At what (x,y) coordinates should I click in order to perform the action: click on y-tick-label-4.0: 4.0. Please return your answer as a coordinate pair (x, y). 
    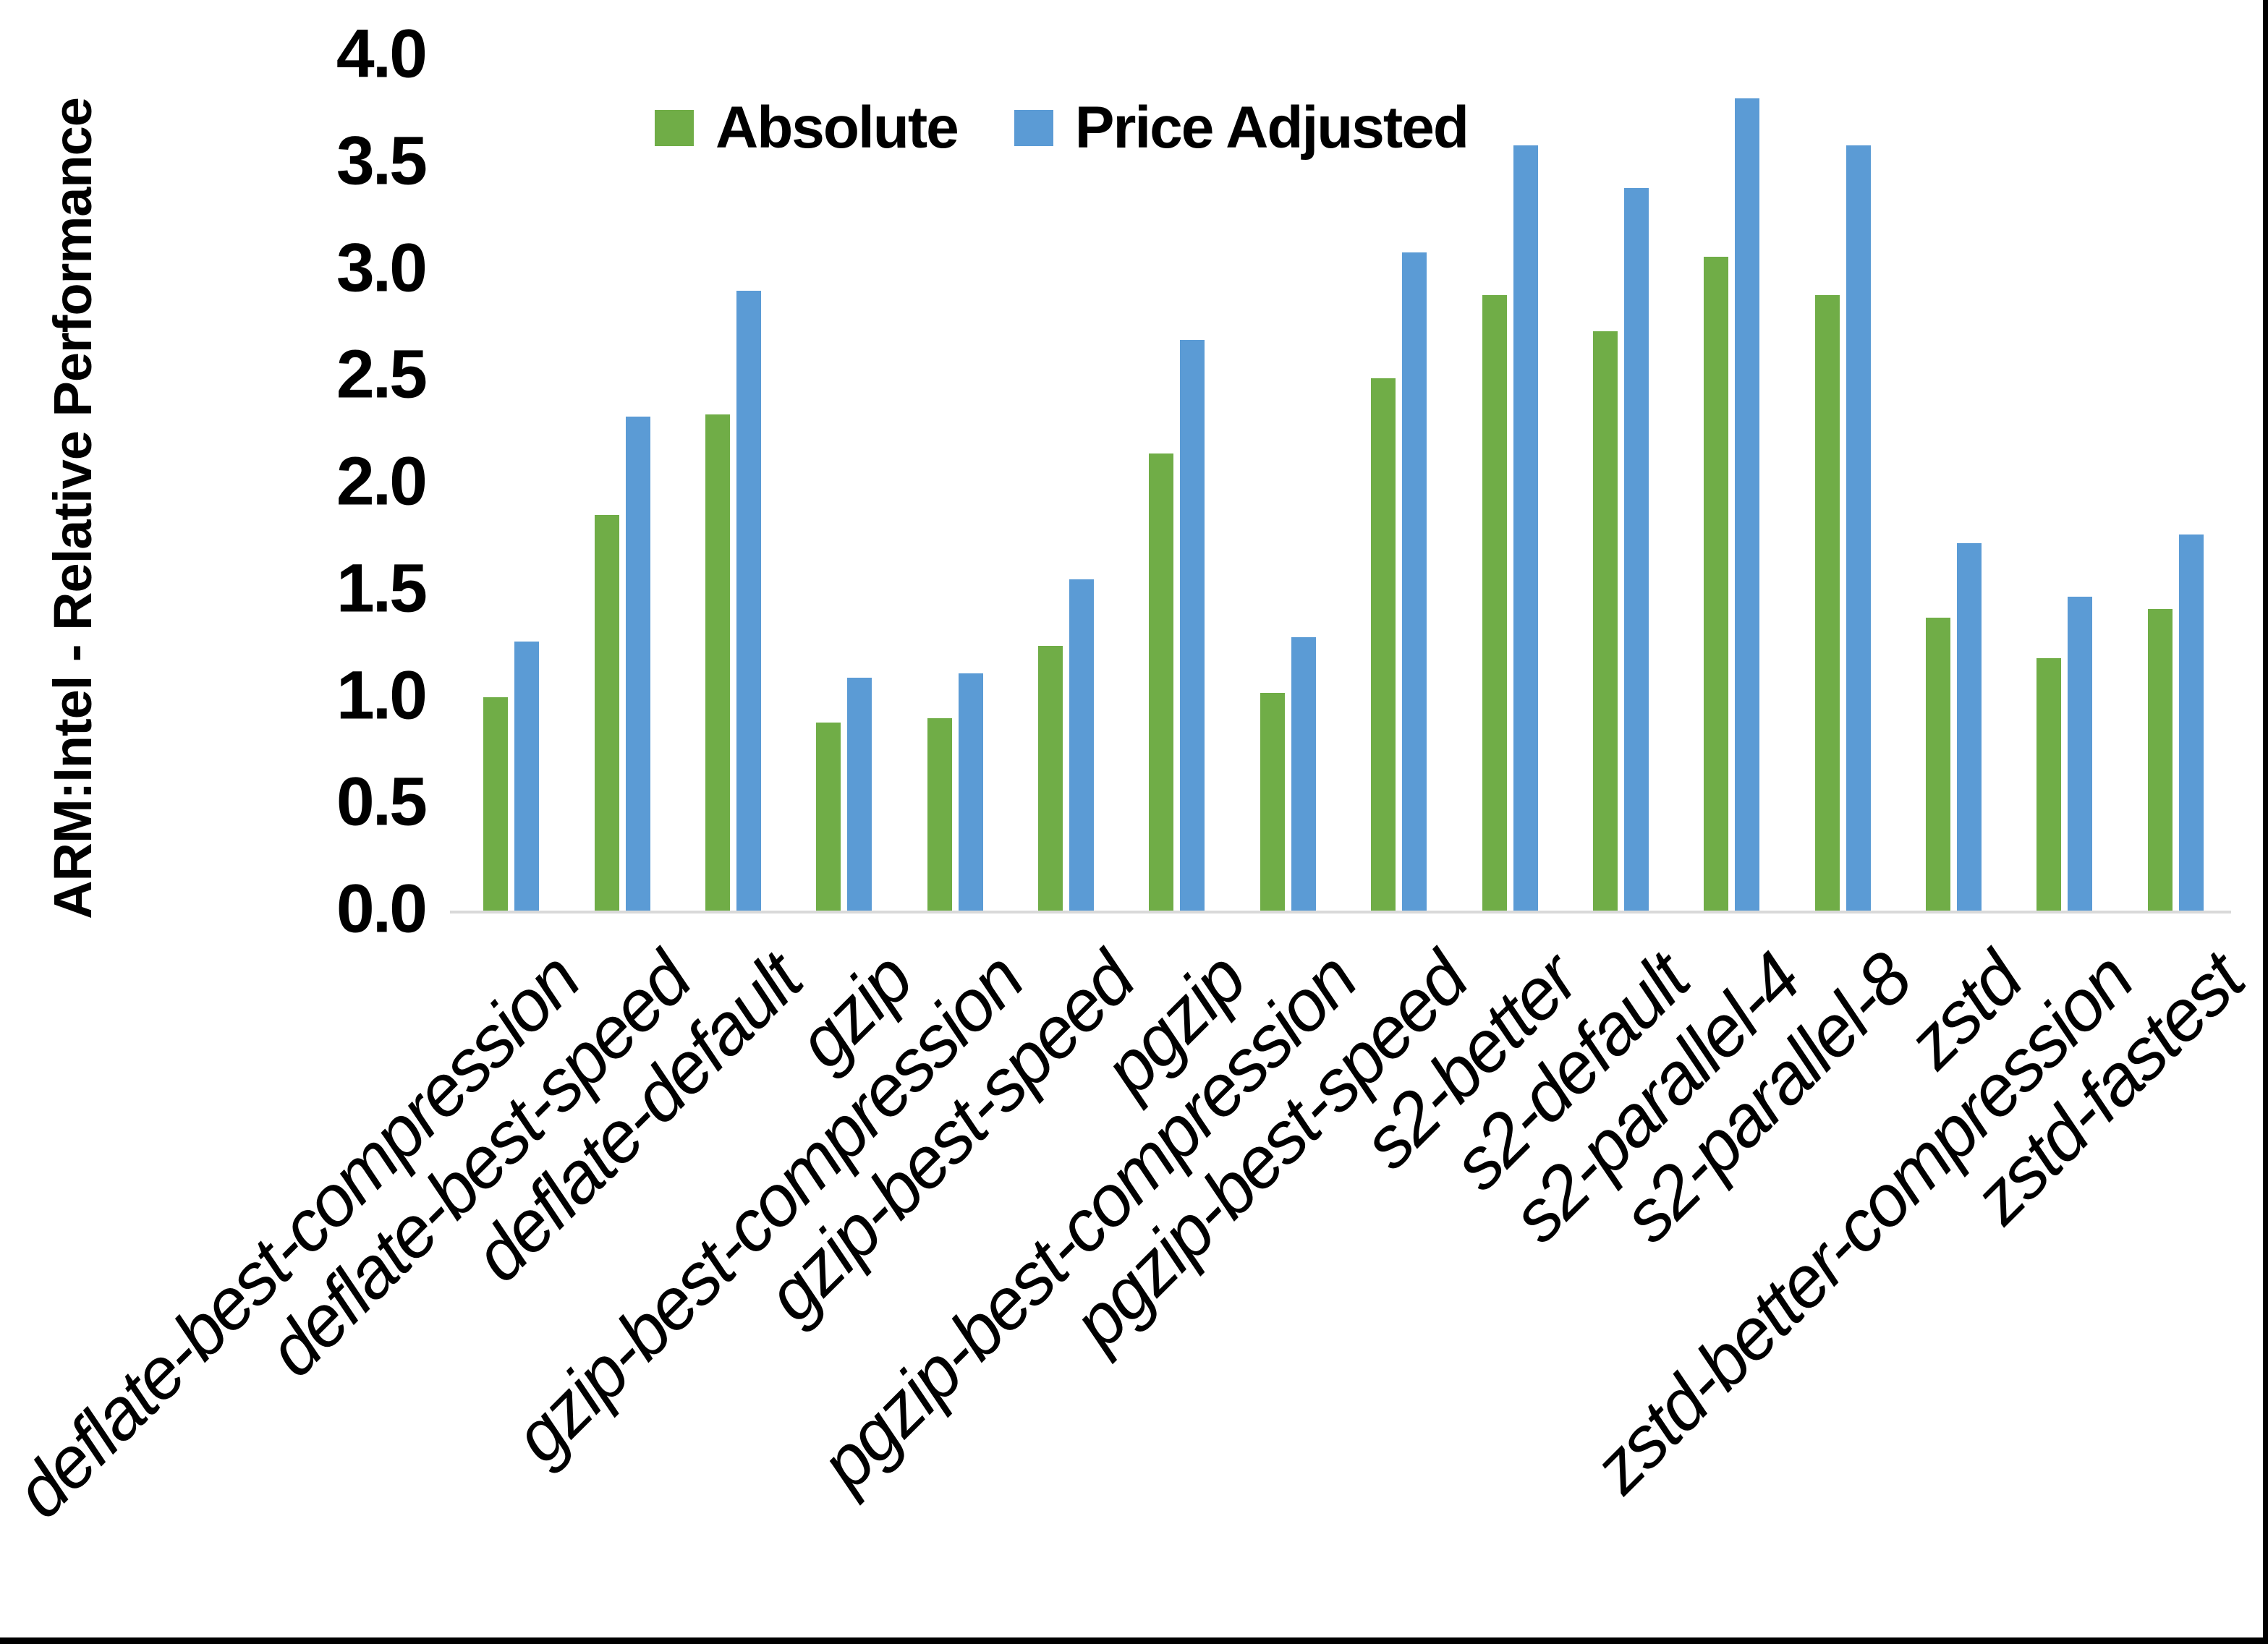
    Looking at the image, I should click on (382, 54).